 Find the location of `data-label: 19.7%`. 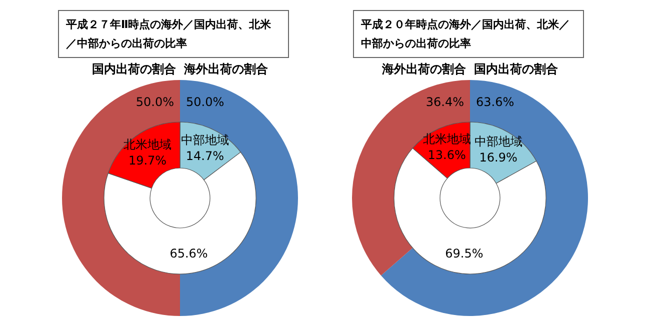

data-label: 19.7% is located at coordinates (147, 160).